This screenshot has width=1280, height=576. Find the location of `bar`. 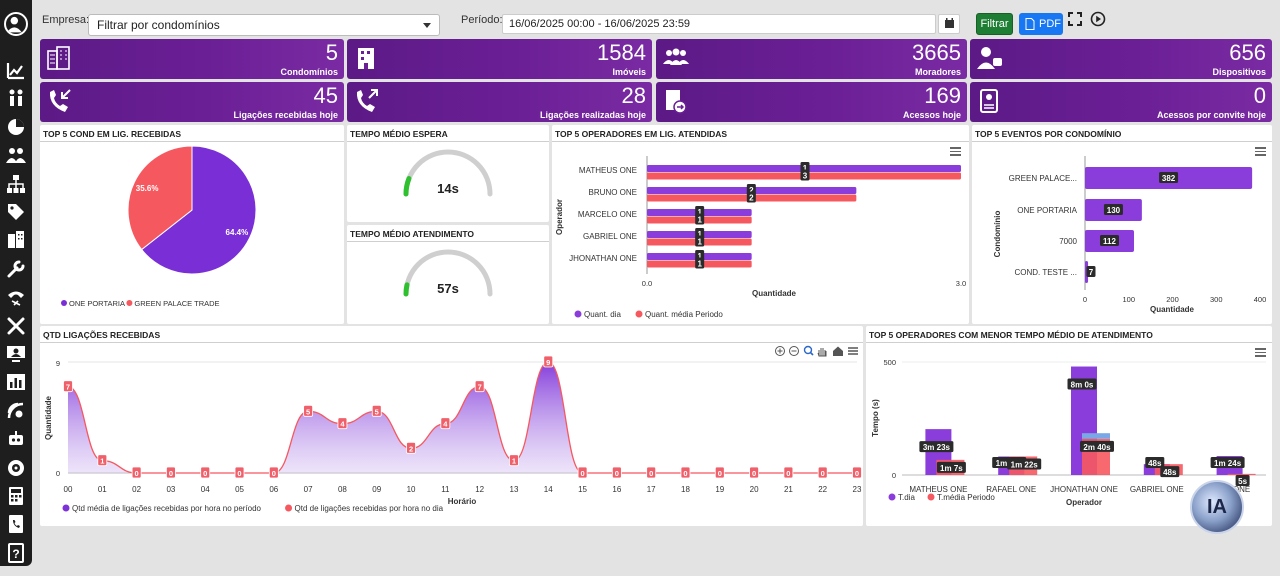

bar is located at coordinates (1241, 474).